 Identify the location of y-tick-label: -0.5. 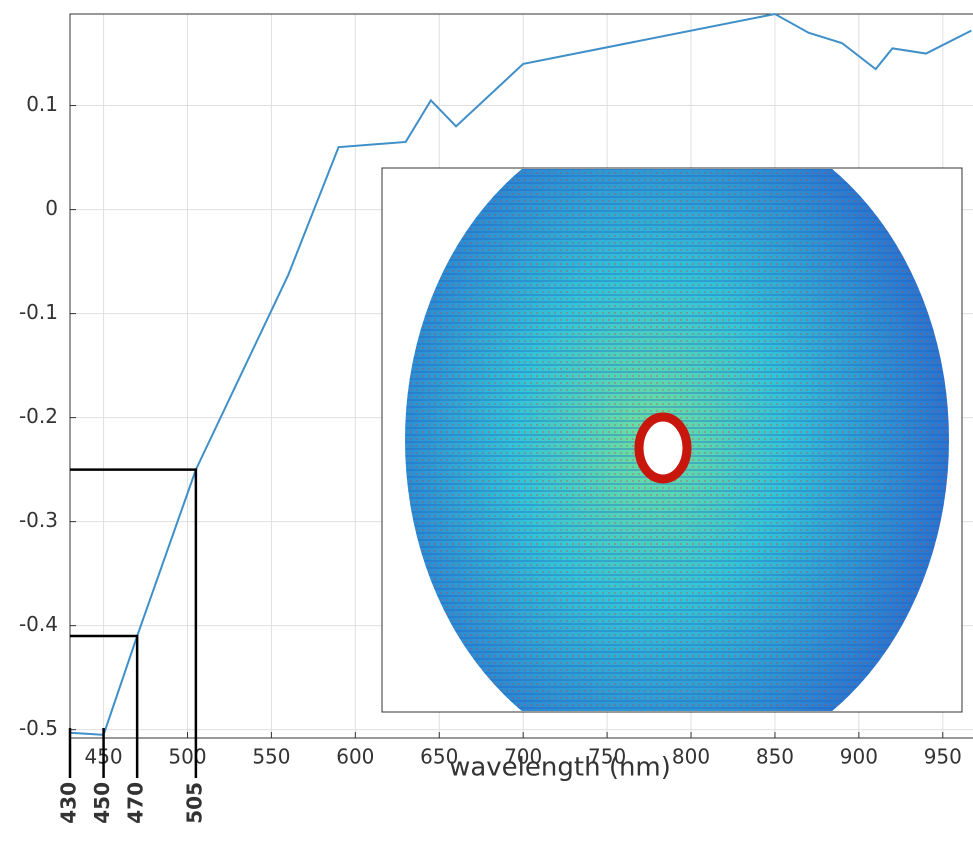
(38, 728).